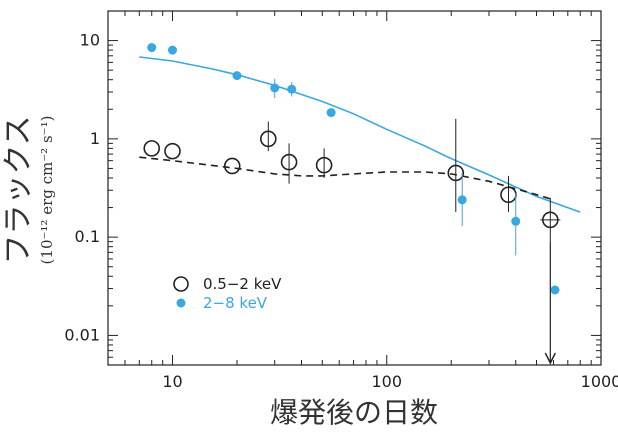 The height and width of the screenshot is (433, 618). I want to click on x-axis-title: 爆発後の日数, so click(354, 412).